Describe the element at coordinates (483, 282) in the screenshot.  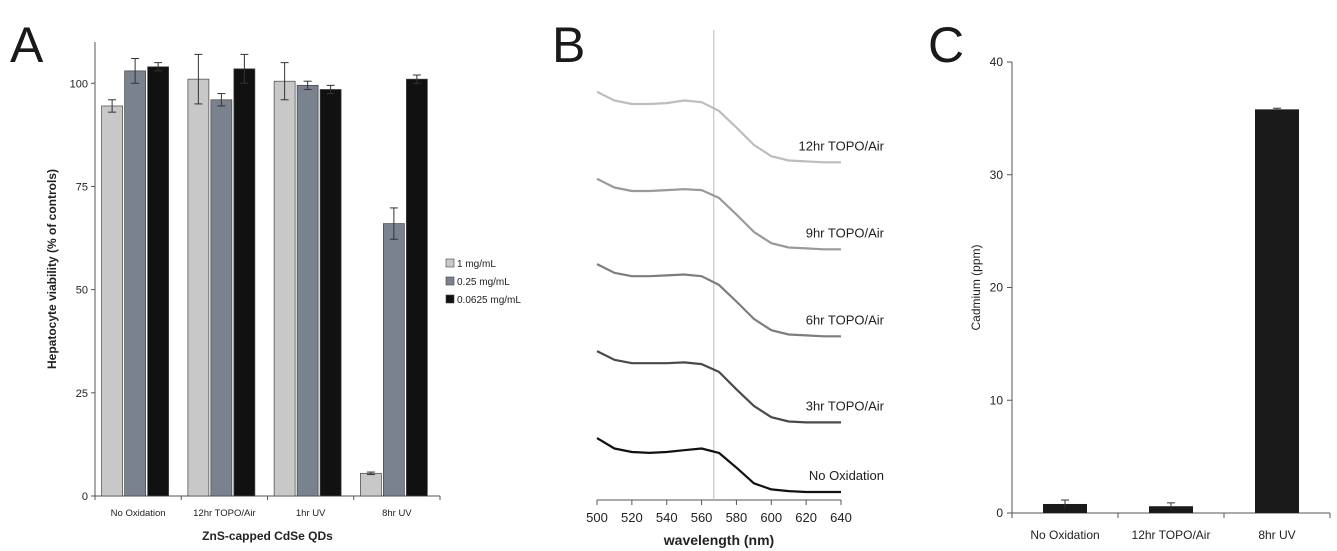
I see `legend-label: 0.25 mg/mL` at that location.